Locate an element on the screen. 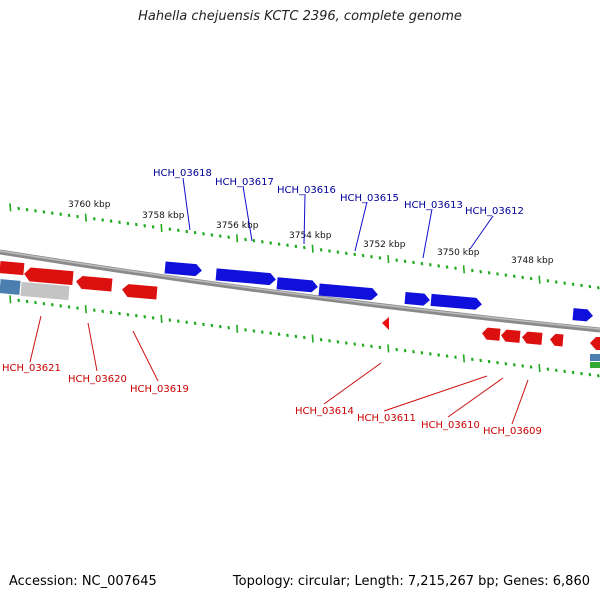 This screenshot has height=600, width=600. feature-block-green is located at coordinates (595, 365).